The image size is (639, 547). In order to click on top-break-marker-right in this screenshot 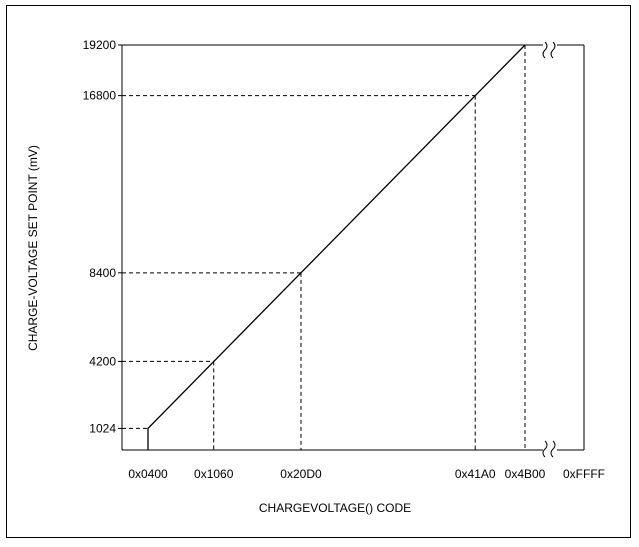, I will do `click(553, 50)`.